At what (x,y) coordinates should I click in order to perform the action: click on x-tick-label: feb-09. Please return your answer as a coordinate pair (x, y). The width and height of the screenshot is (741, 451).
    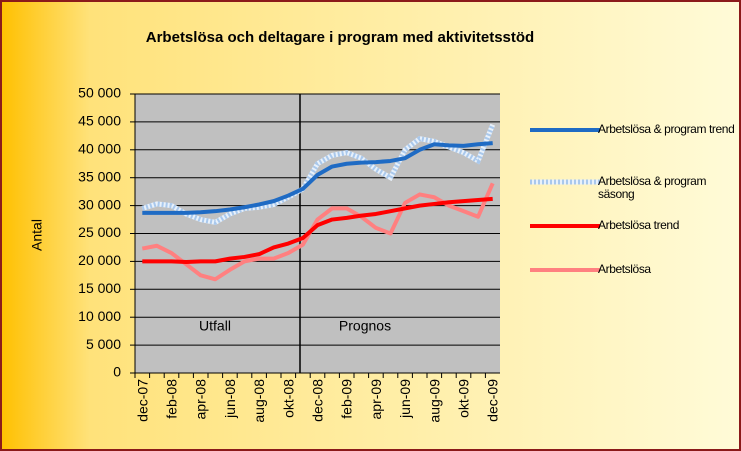
    Looking at the image, I should click on (347, 399).